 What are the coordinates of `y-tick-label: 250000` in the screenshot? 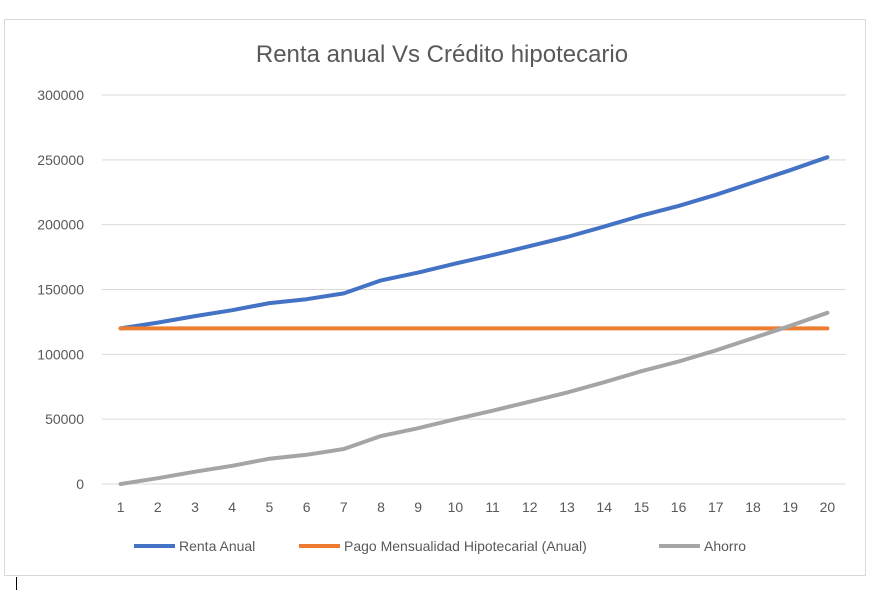 It's located at (60, 160).